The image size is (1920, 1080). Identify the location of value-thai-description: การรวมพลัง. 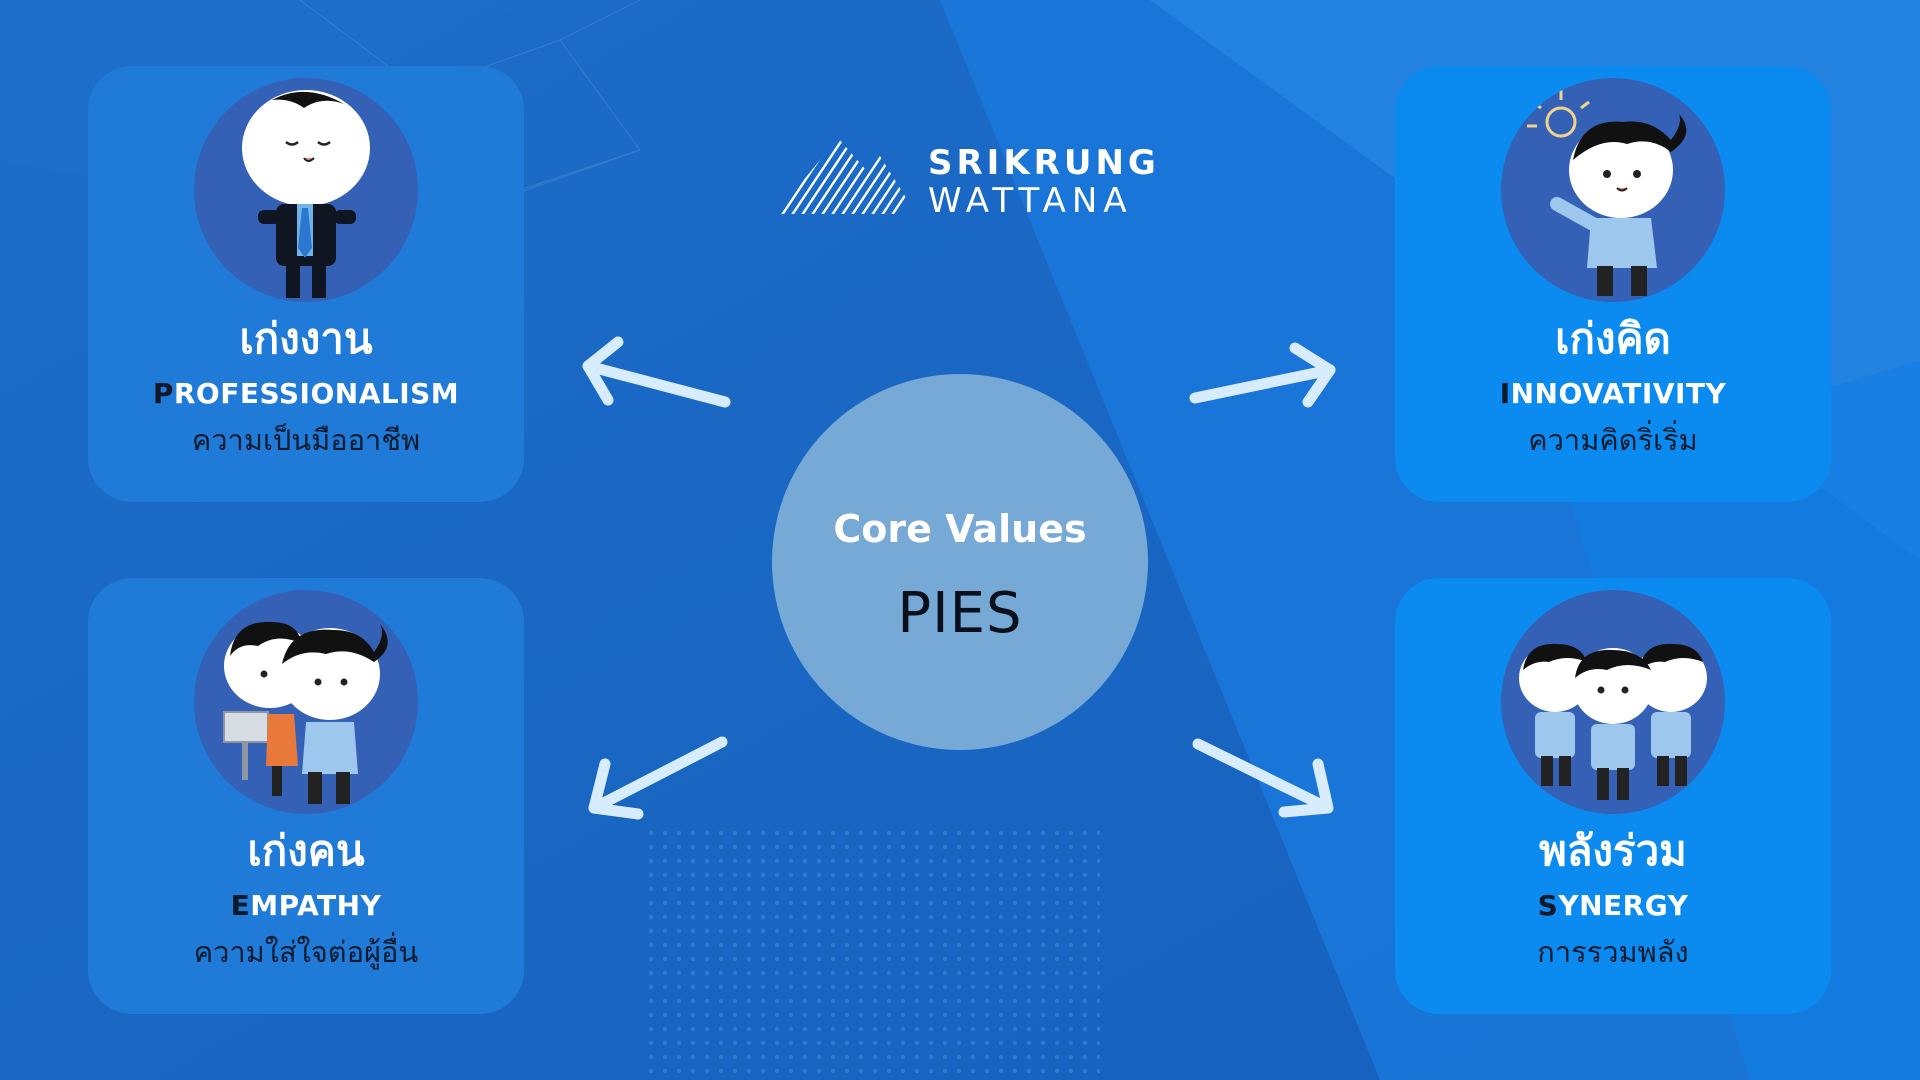
(1613, 952).